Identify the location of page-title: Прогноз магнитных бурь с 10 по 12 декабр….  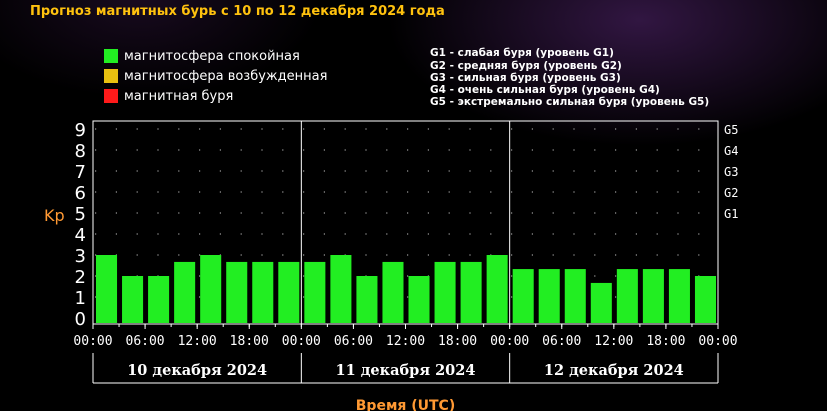
(237, 11).